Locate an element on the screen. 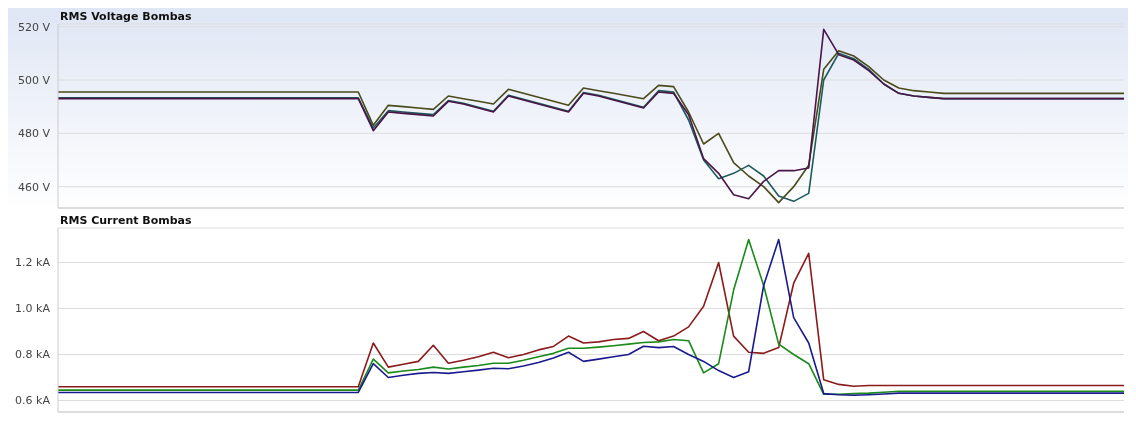 Image resolution: width=1136 pixels, height=425 pixels. y-tick-label: 460 V is located at coordinates (34, 187).